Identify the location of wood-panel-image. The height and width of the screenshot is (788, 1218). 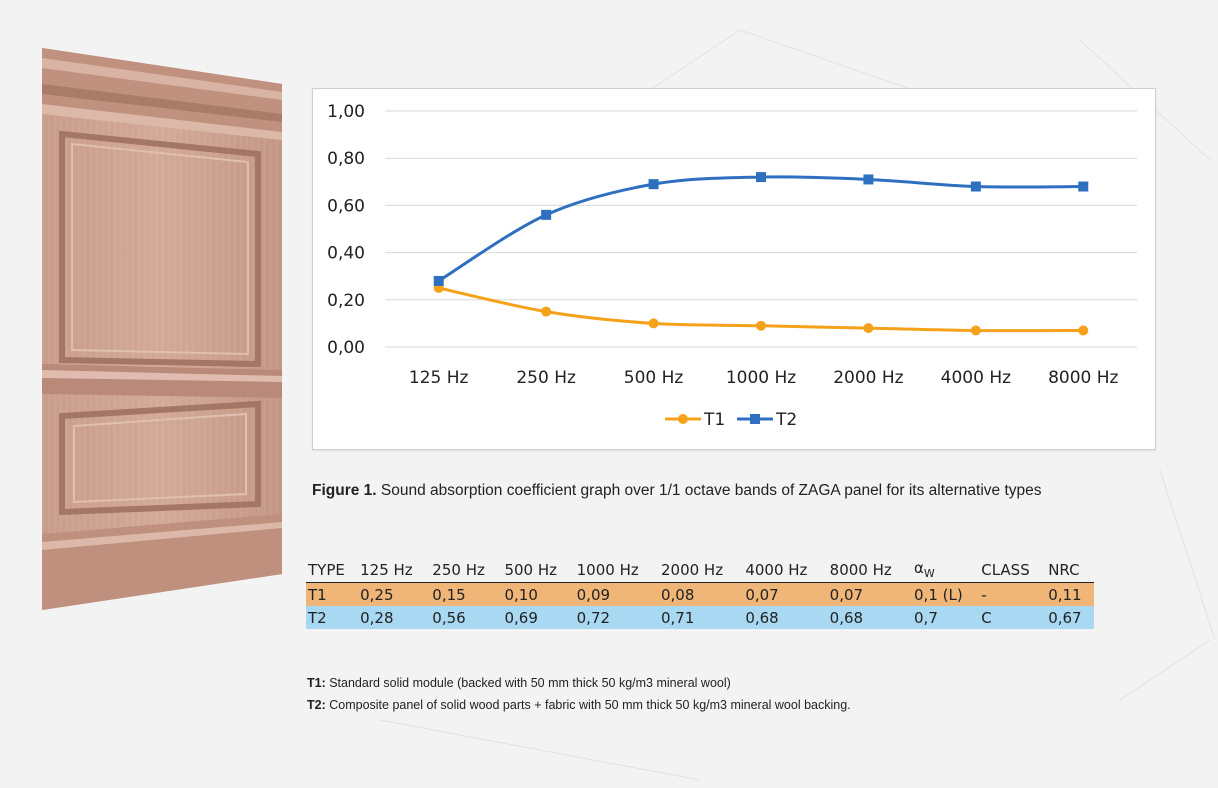
(162, 329).